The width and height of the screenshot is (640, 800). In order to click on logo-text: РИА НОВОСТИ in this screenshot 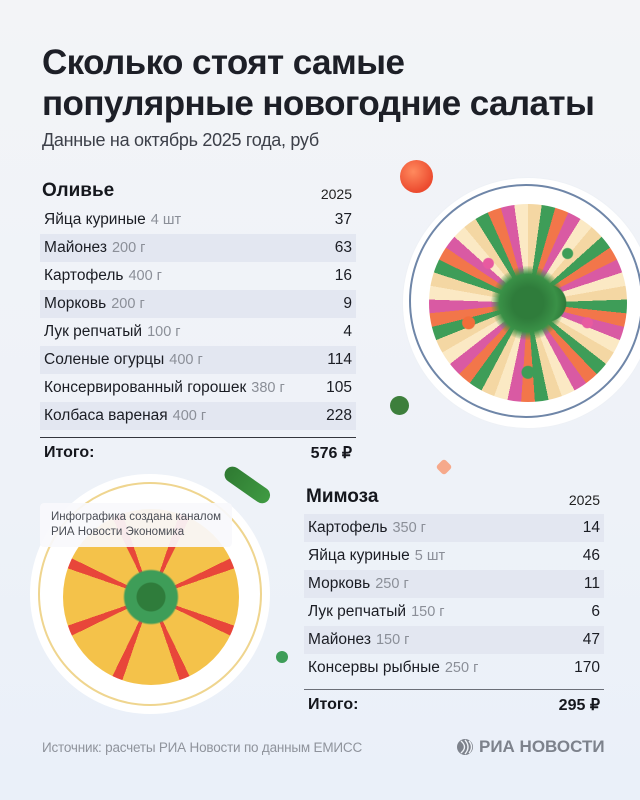, I will do `click(542, 746)`.